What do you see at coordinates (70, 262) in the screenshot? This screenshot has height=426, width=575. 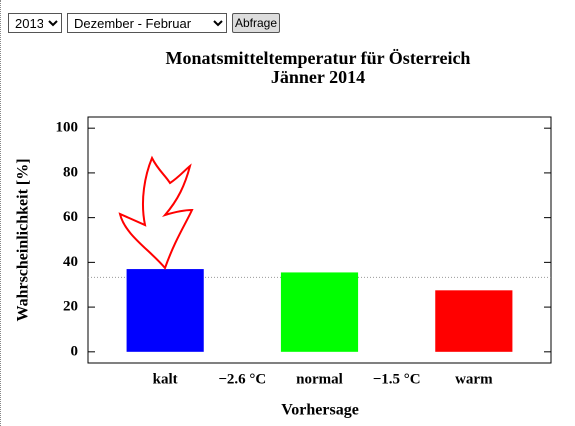 I see `y-tick-label: 40` at bounding box center [70, 262].